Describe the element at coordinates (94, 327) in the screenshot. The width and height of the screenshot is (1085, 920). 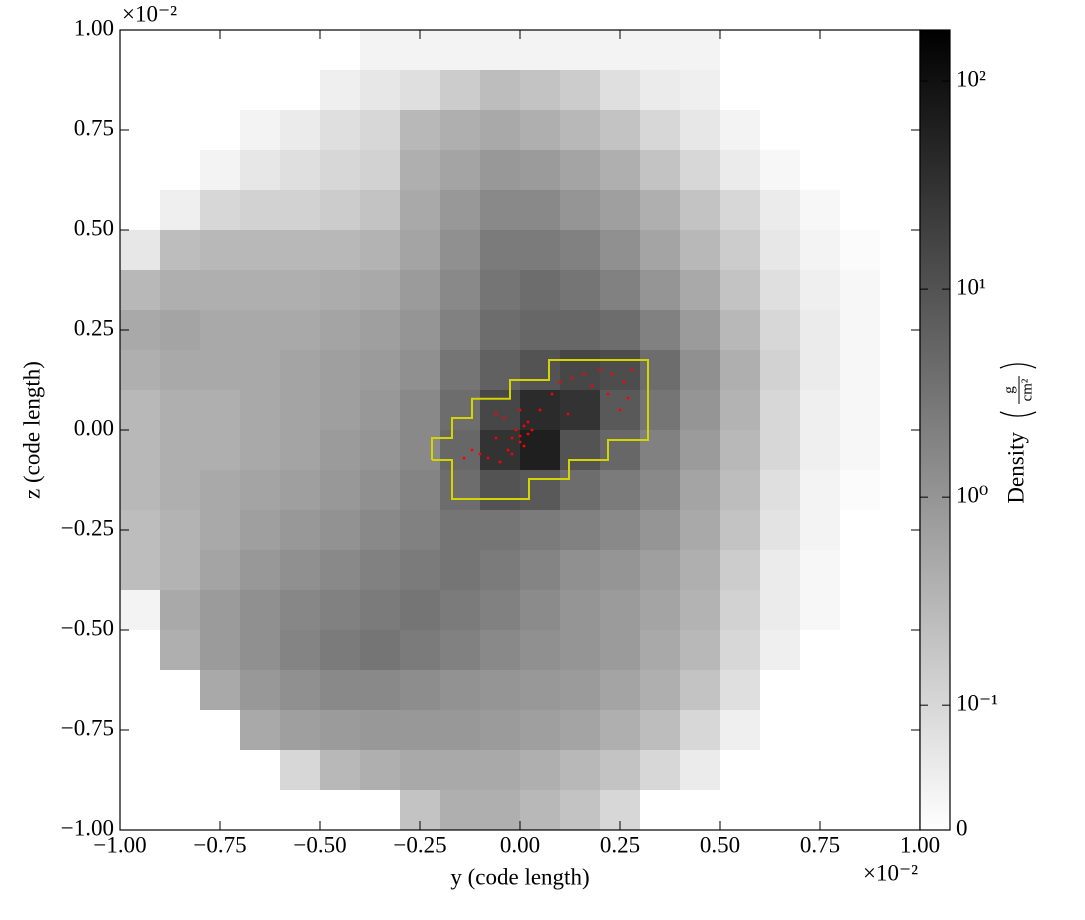
I see `y-tick-label: 0.25` at that location.